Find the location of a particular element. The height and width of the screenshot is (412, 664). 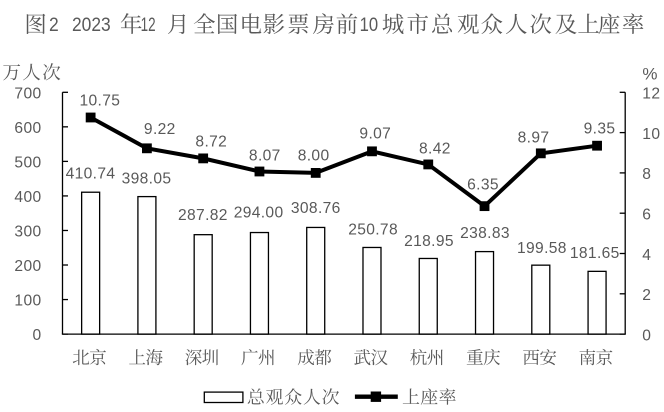

svg-text: 8.97 is located at coordinates (534, 137).